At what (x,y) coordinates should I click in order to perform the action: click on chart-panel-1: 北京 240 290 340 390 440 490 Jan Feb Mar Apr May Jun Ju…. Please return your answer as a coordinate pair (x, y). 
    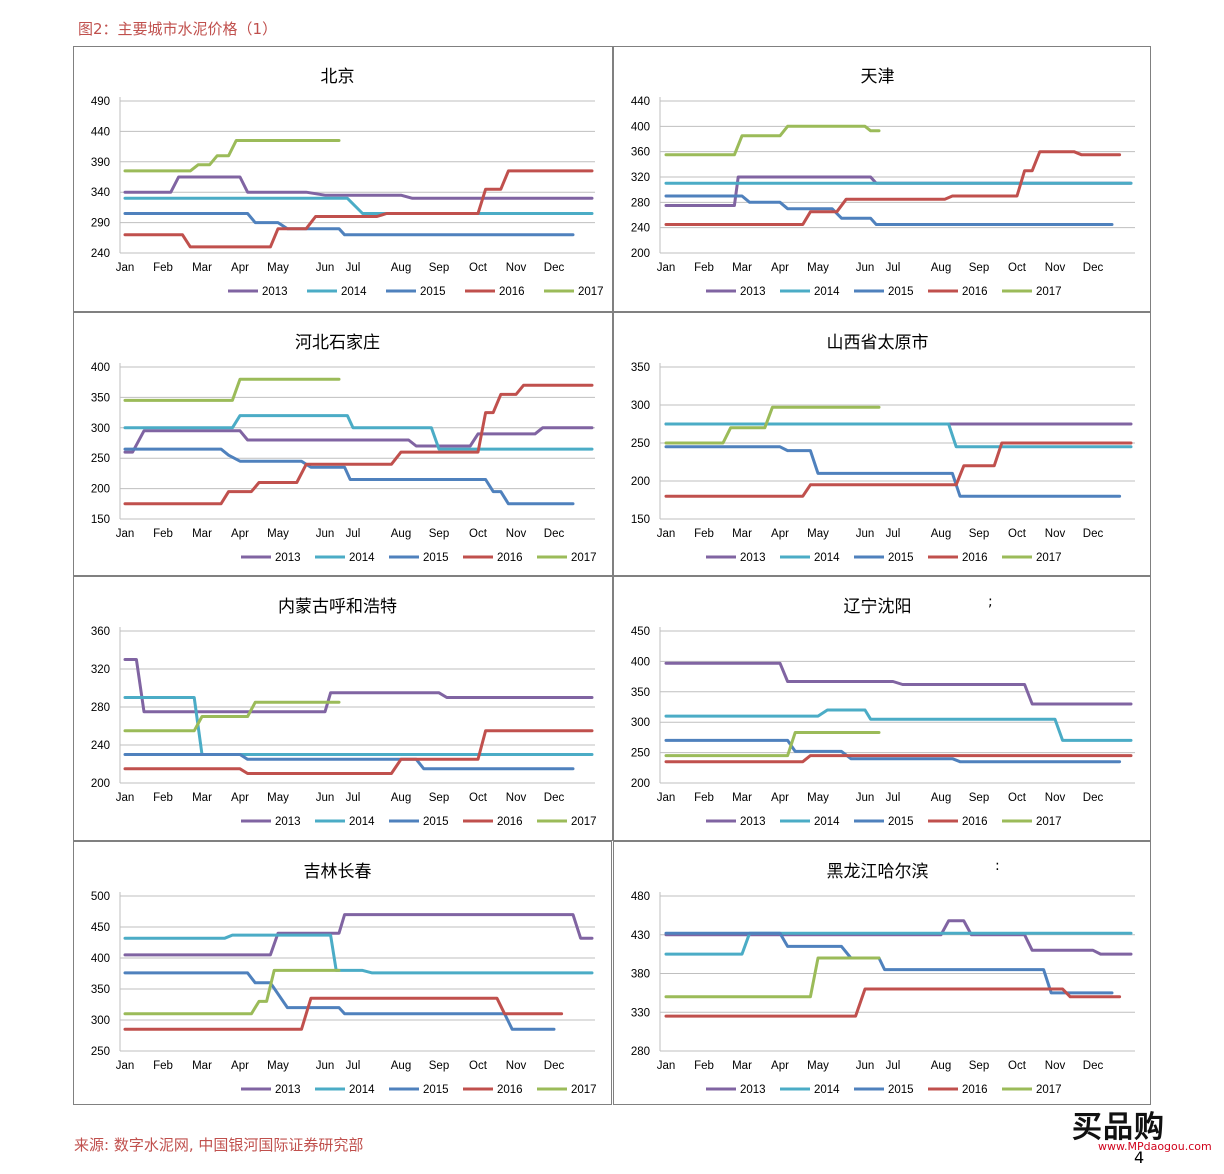
    Looking at the image, I should click on (343, 179).